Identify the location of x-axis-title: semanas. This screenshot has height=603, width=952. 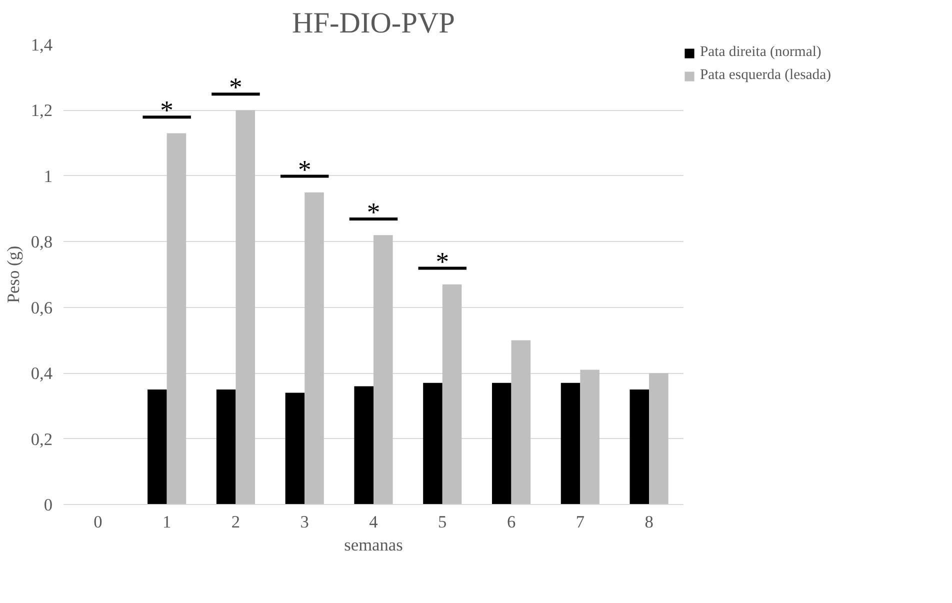
(374, 545).